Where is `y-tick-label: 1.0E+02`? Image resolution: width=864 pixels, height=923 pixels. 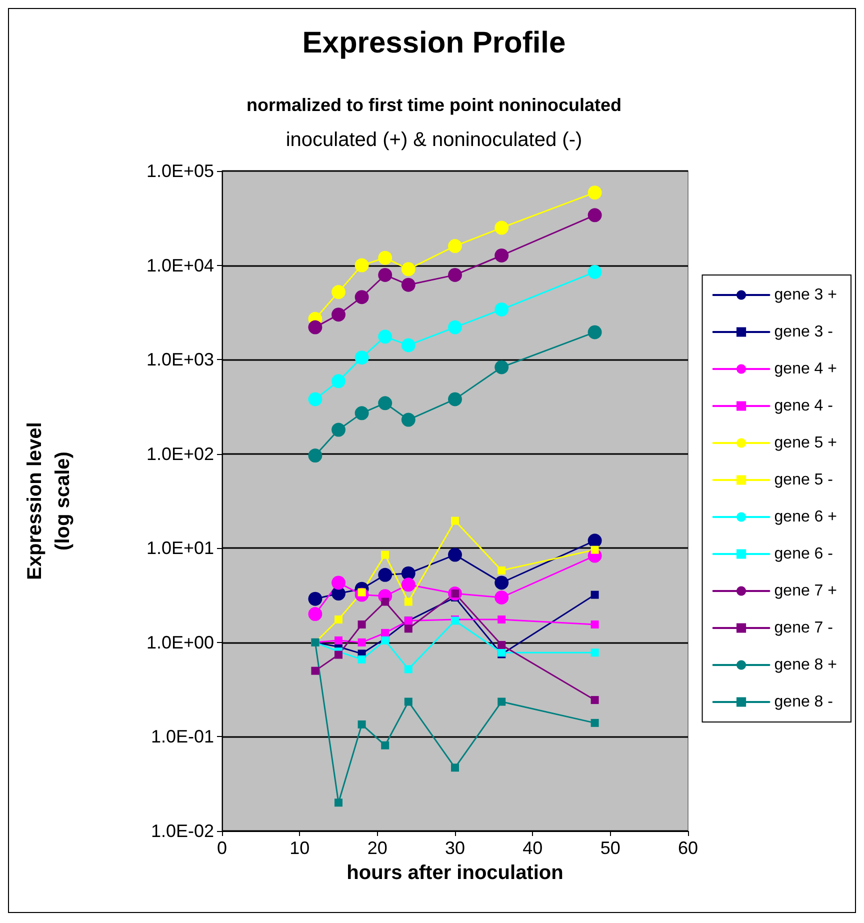 y-tick-label: 1.0E+02 is located at coordinates (180, 454).